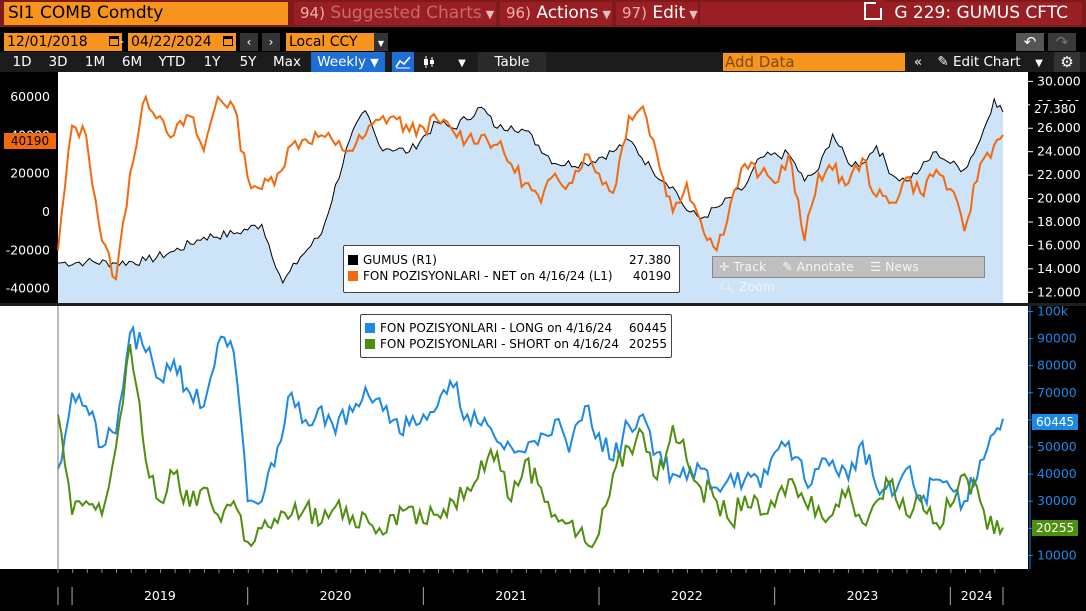 Image resolution: width=1086 pixels, height=611 pixels. Describe the element at coordinates (172, 62) in the screenshot. I see `period-ytd-button: YTD` at that location.